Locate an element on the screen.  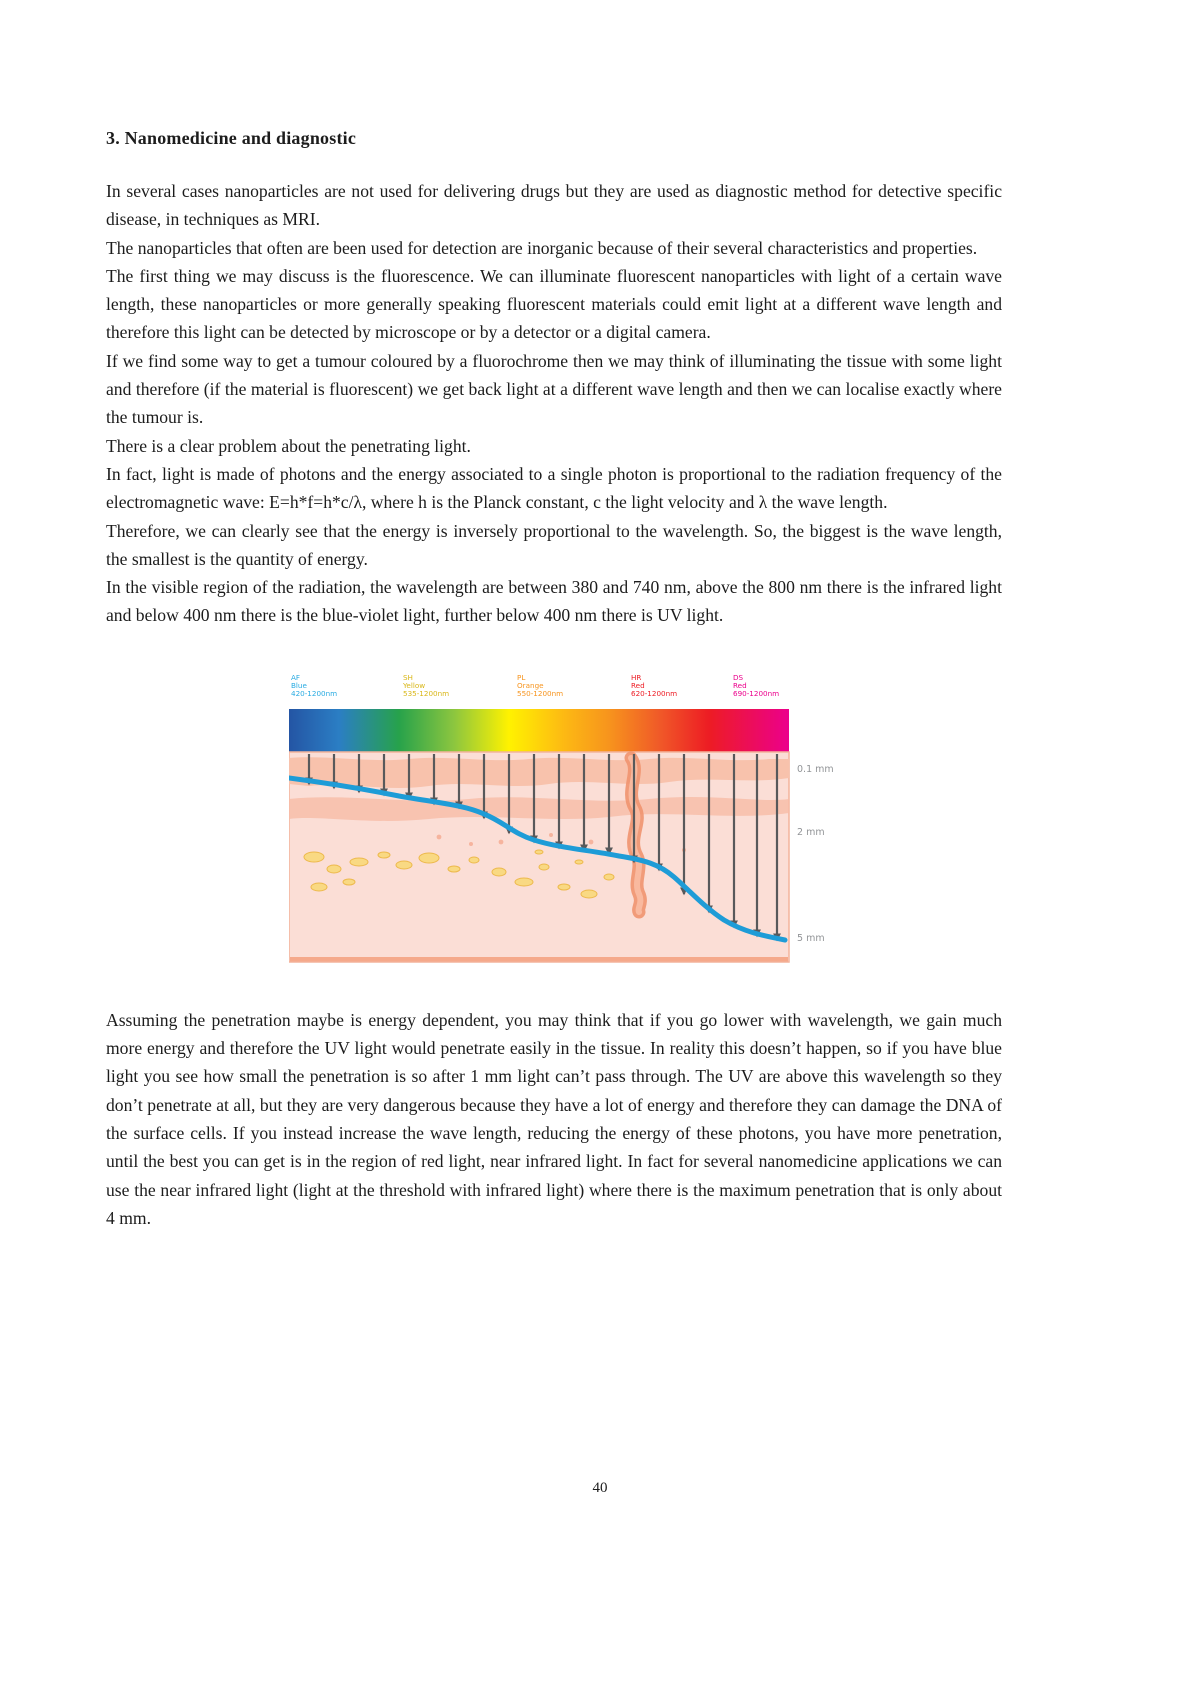
spectrum-label-range: 690-1200nm is located at coordinates (756, 693).